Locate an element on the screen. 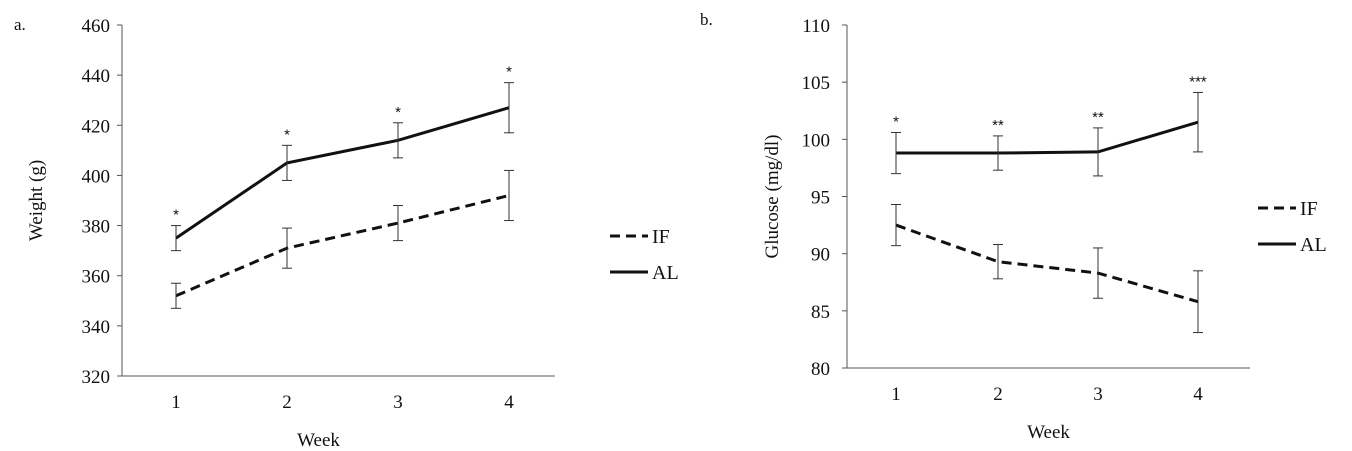 The width and height of the screenshot is (1352, 451). y-tick-label: 340 is located at coordinates (96, 327).